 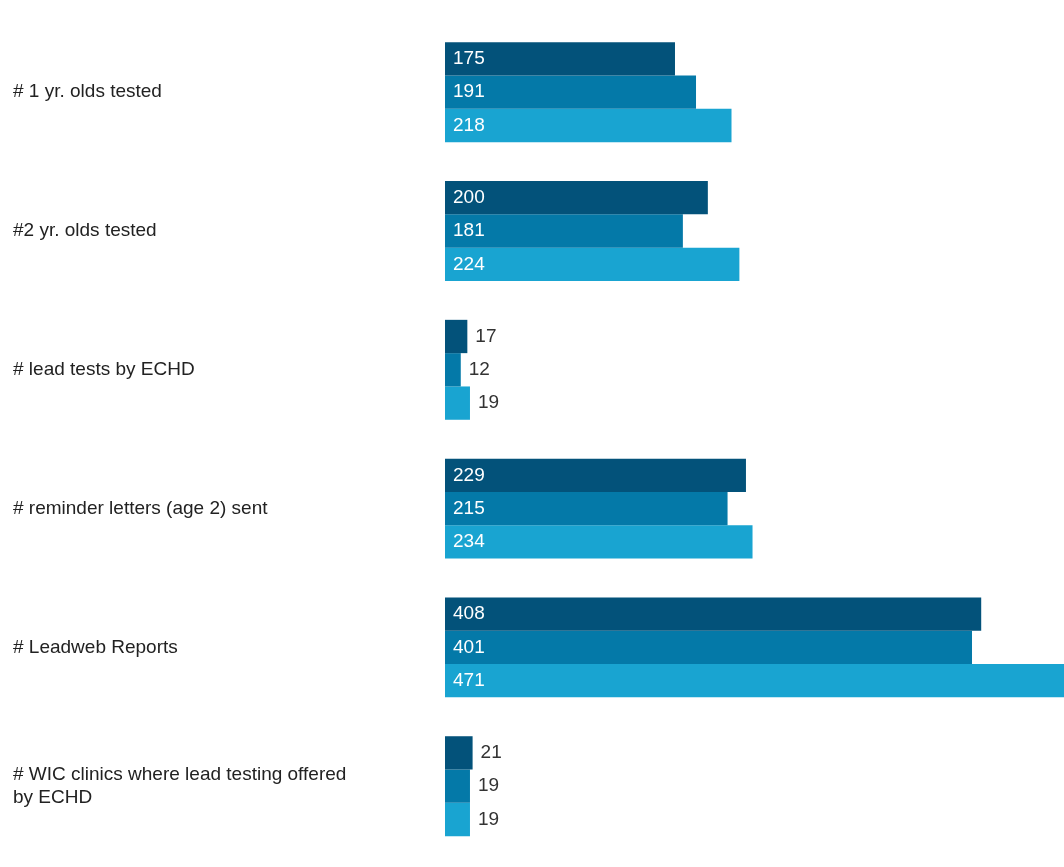 I want to click on y-tick-label: # reminder letters (age 2) sent, so click(x=141, y=507).